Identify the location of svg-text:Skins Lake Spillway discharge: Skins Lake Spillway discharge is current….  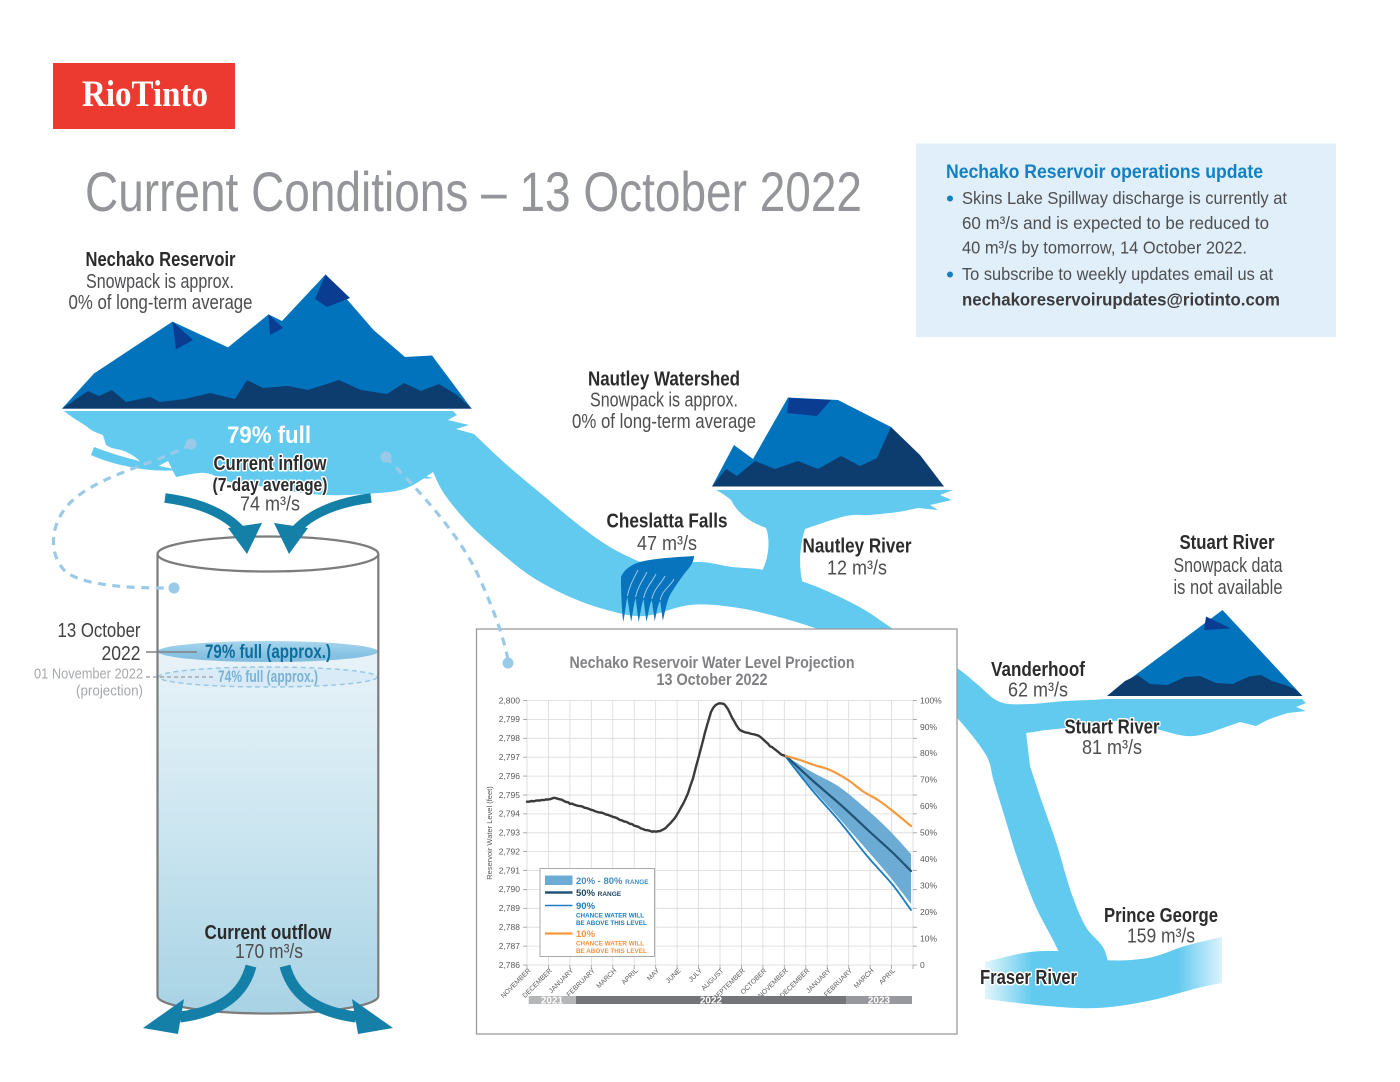
(1124, 198).